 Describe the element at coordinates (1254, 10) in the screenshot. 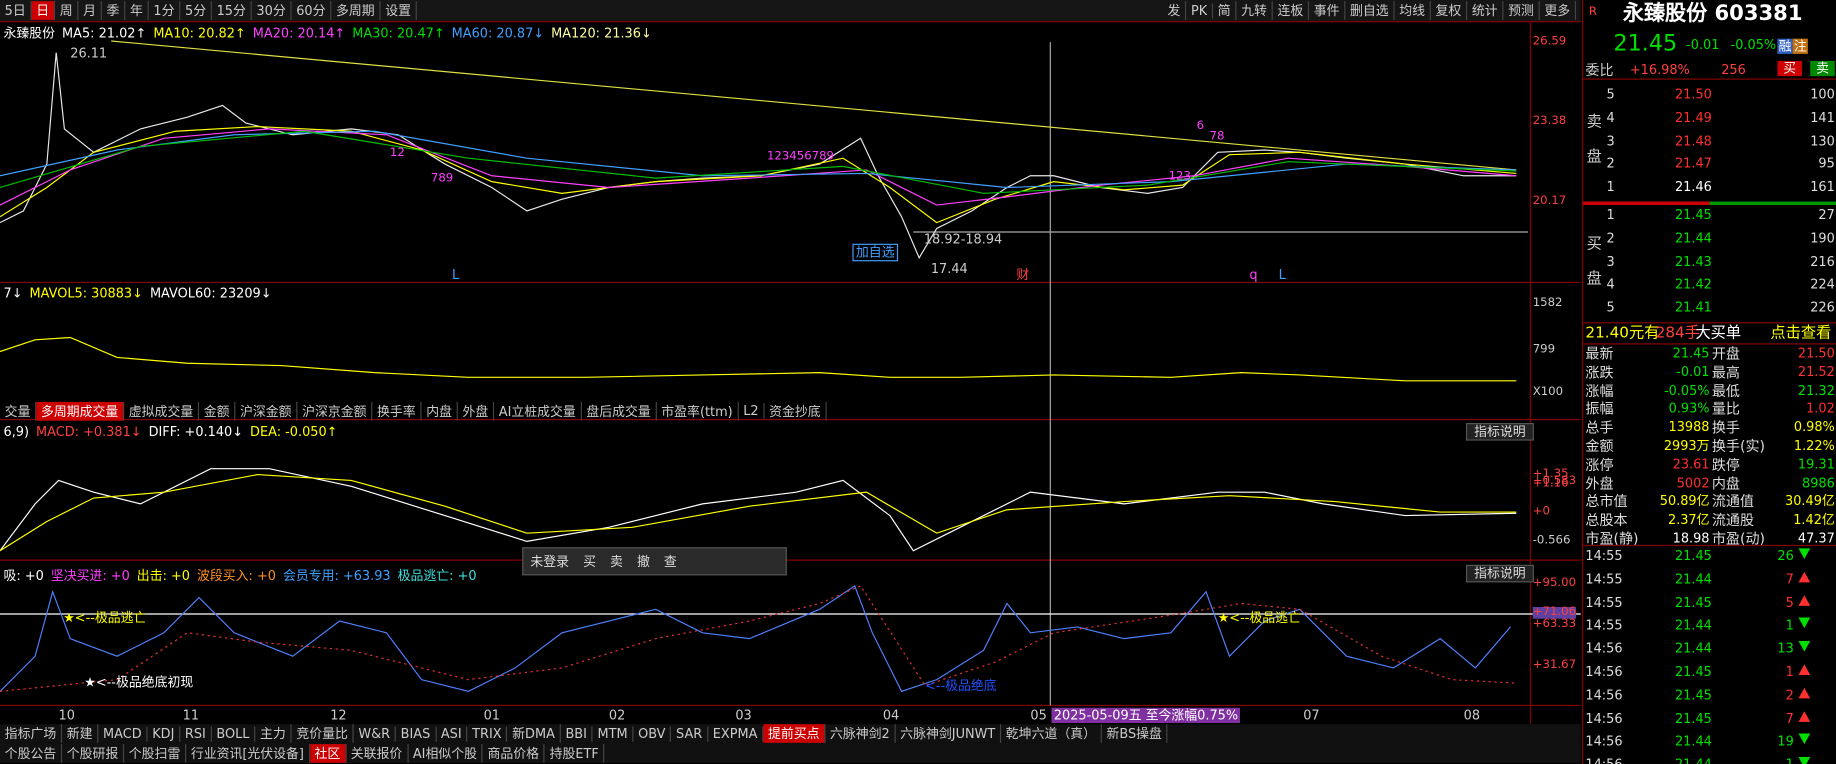

I see `tool-button: 九转` at that location.